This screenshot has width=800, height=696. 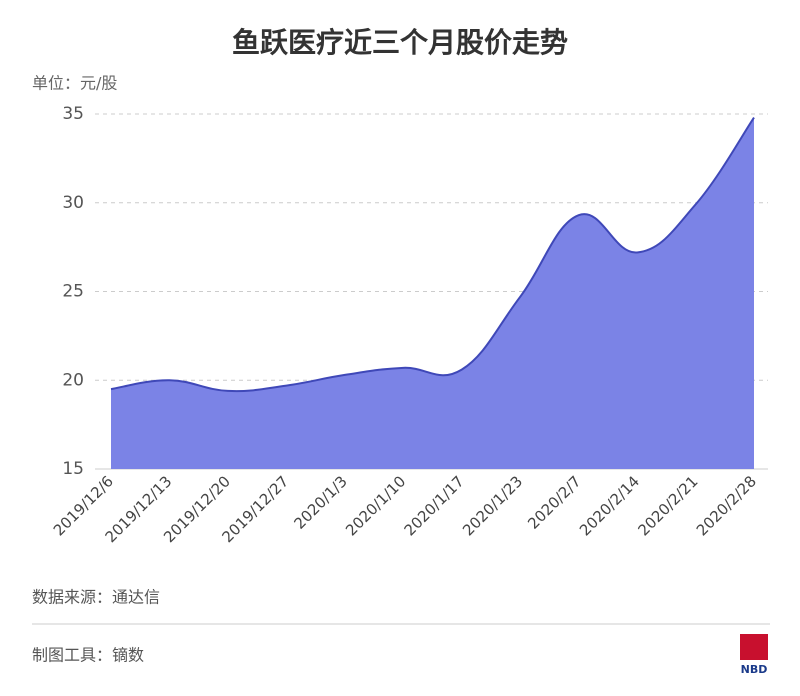 What do you see at coordinates (73, 203) in the screenshot?
I see `y-tick-label: 30` at bounding box center [73, 203].